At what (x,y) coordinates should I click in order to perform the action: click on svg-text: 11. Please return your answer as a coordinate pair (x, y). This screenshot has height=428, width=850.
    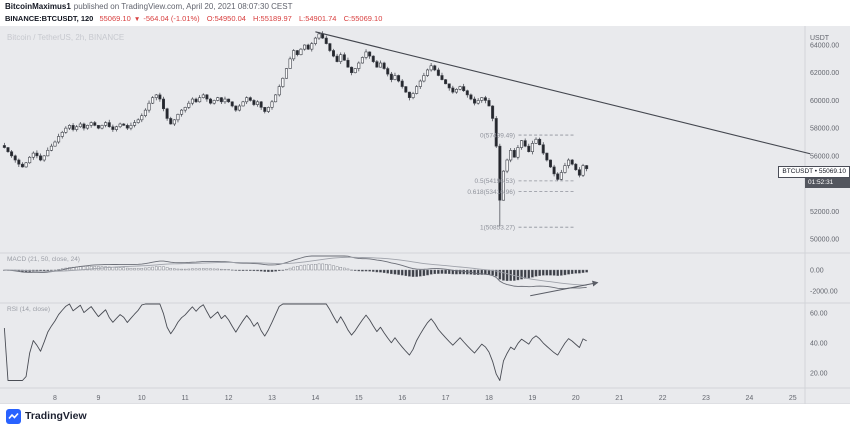
    Looking at the image, I should click on (185, 398).